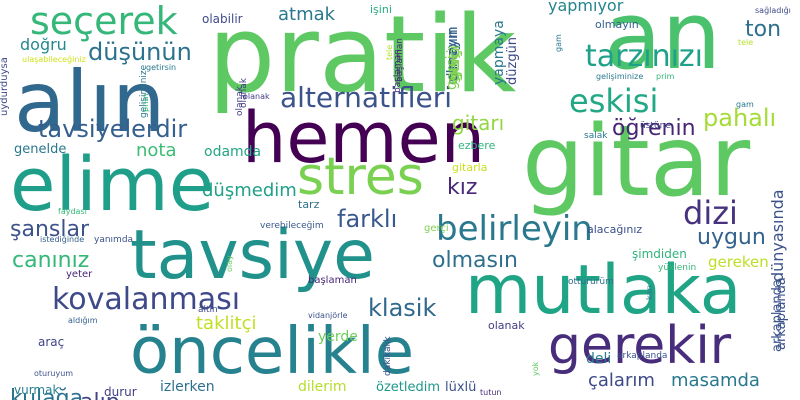  Describe the element at coordinates (763, 29) in the screenshot. I see `word-ton: ton` at that location.